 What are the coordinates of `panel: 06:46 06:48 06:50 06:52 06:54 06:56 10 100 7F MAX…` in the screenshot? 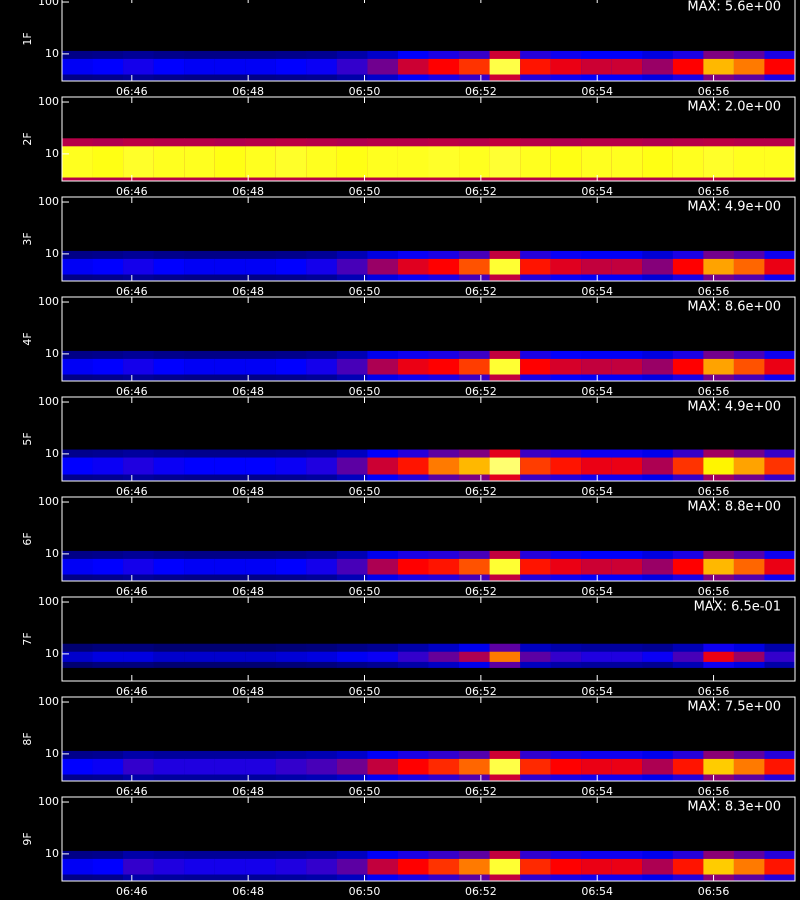 It's located at (408, 646).